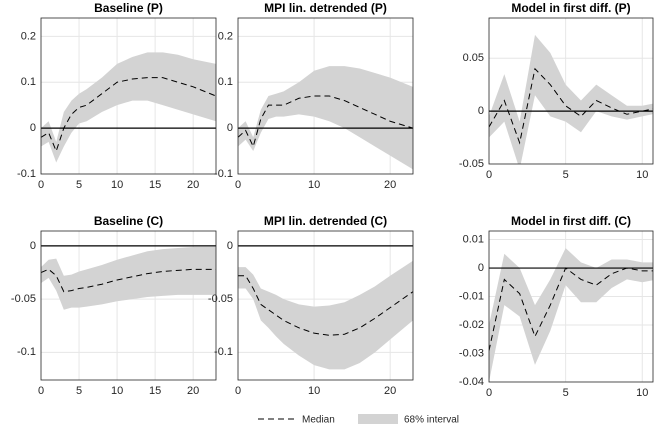 The width and height of the screenshot is (654, 429). What do you see at coordinates (473, 58) in the screenshot?
I see `y-tick-label: 0.05` at bounding box center [473, 58].